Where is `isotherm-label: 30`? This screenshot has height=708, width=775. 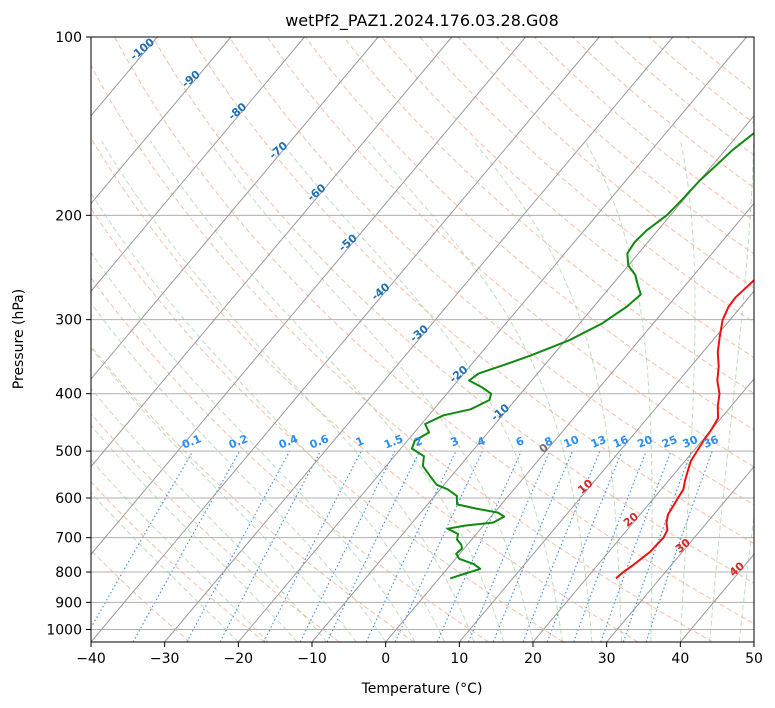
isotherm-label: 30 is located at coordinates (683, 546).